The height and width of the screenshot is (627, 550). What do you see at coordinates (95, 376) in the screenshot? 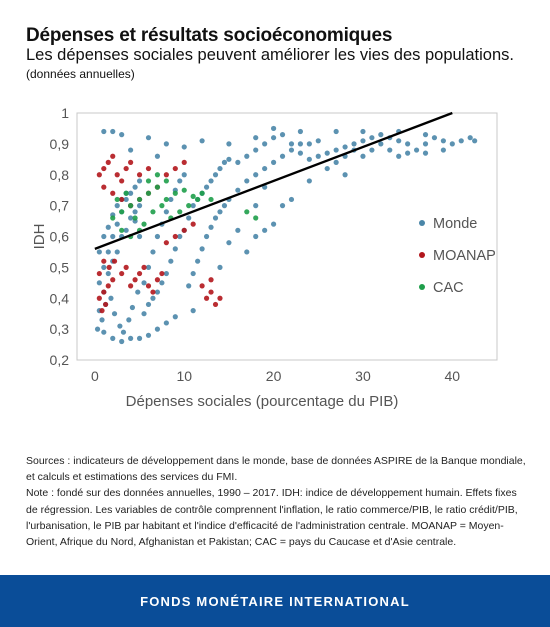
I see `x-tick-label: 0` at bounding box center [95, 376].